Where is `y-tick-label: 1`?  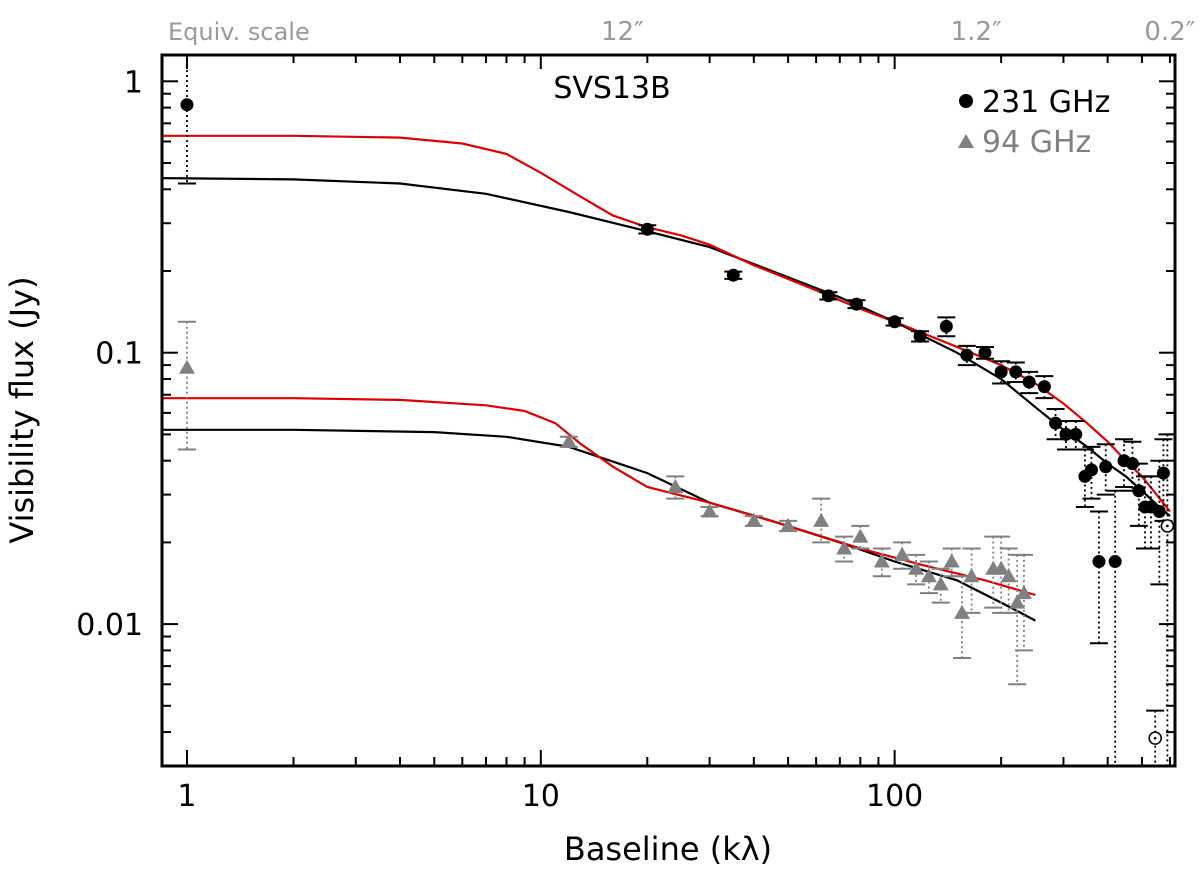 y-tick-label: 1 is located at coordinates (133, 82).